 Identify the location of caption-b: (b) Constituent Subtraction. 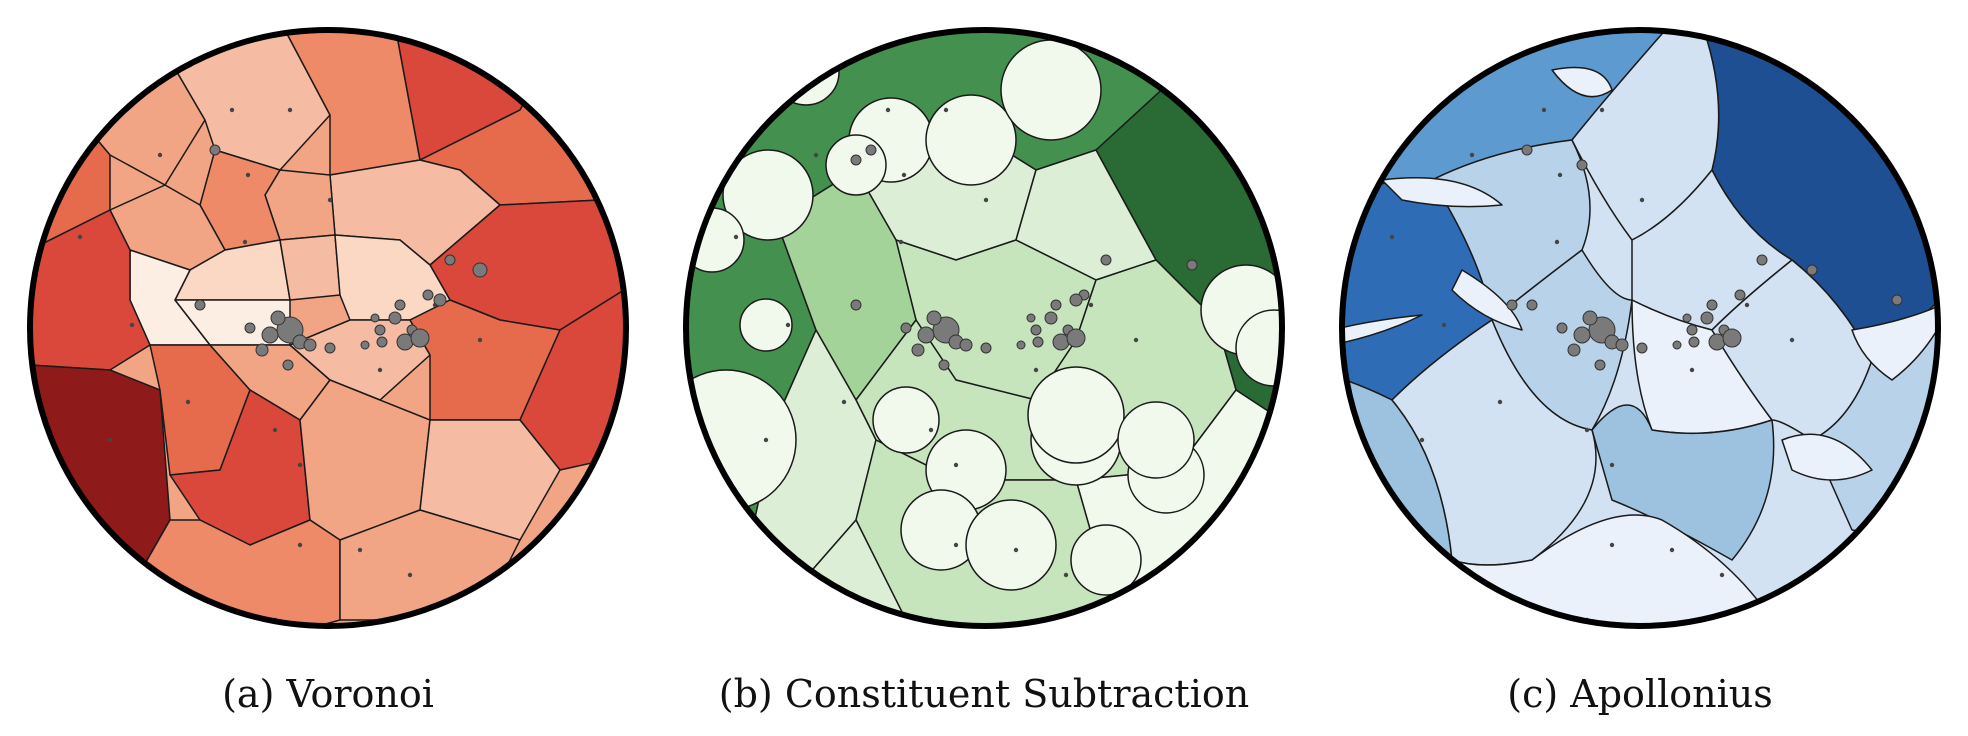
(984, 694).